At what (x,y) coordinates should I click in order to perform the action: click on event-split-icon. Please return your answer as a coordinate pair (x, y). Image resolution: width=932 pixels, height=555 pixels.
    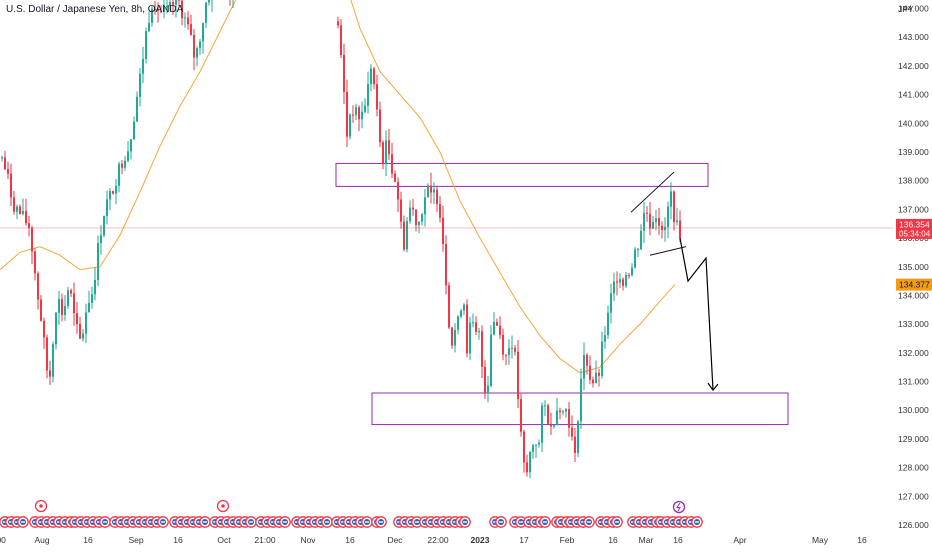
    Looking at the image, I should click on (679, 507).